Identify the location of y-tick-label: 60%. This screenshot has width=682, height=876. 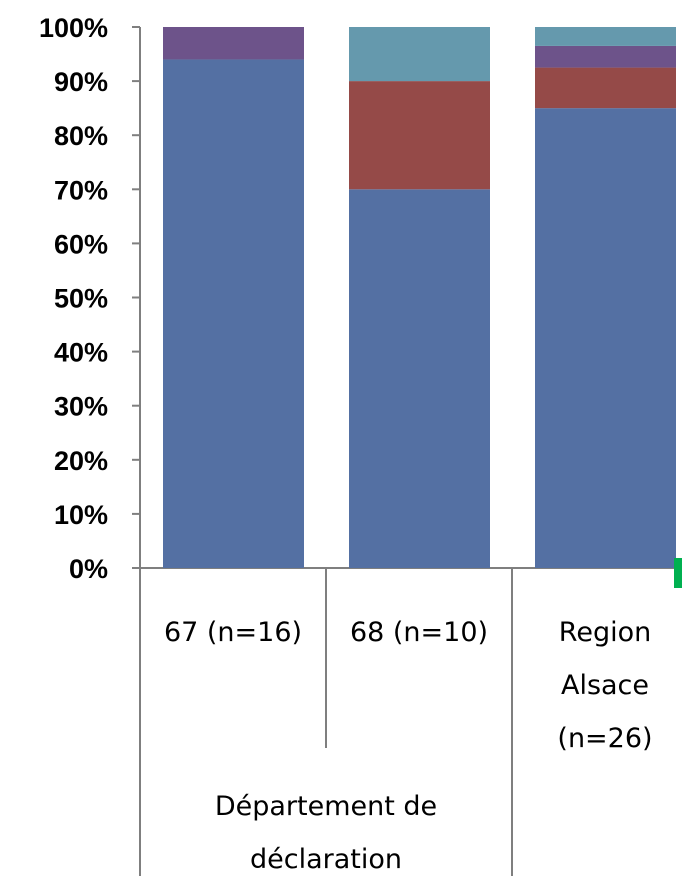
(81, 244).